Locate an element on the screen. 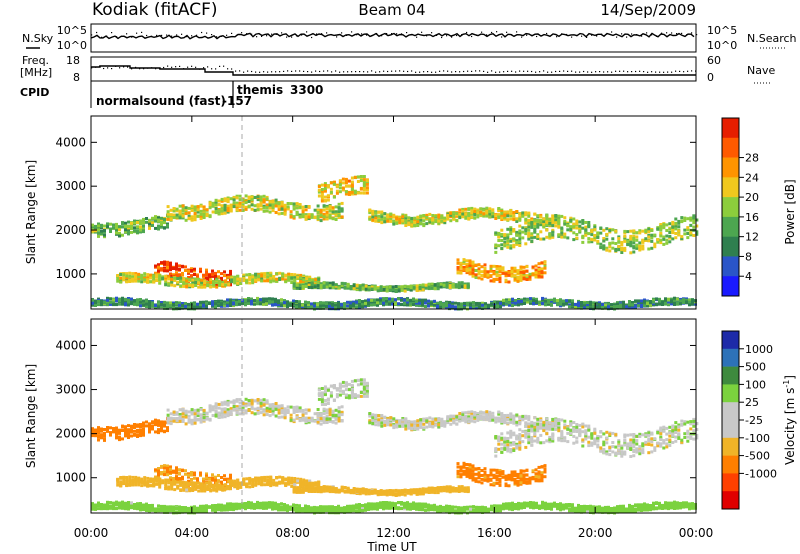 The height and width of the screenshot is (554, 800). freq-left-tick-bottom: 8 is located at coordinates (76, 77).